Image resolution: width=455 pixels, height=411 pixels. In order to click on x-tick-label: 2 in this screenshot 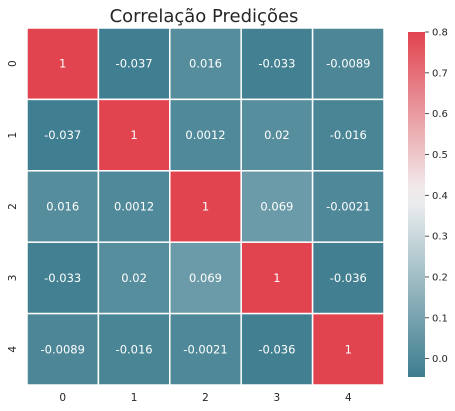, I will do `click(205, 398)`.